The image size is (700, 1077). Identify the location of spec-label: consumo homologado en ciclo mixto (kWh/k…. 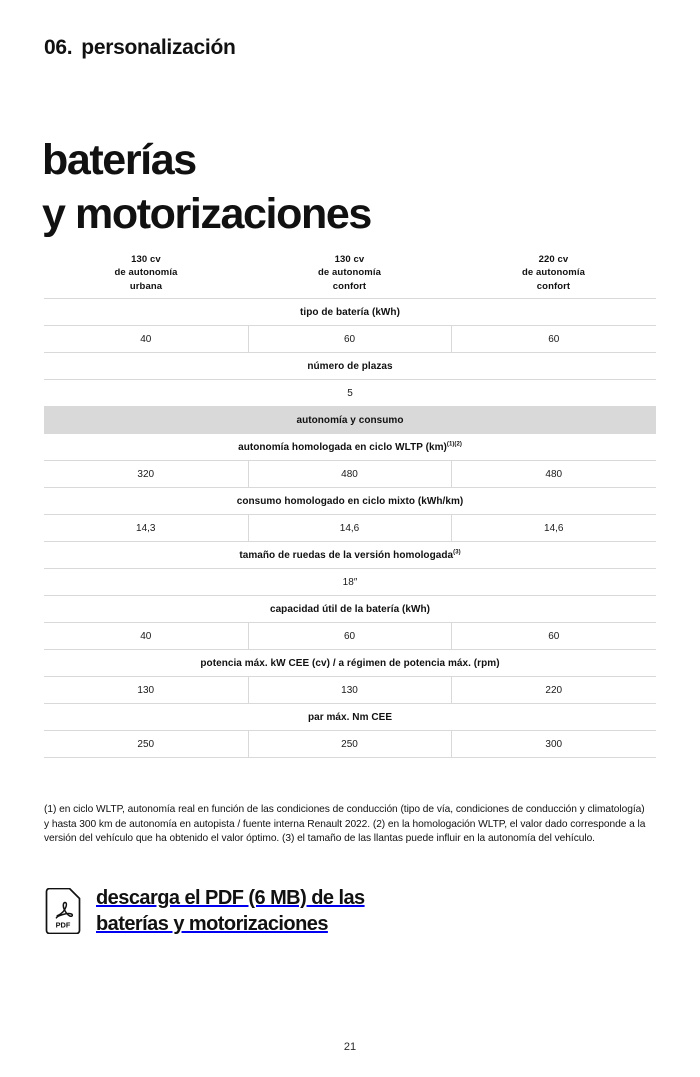
(350, 501).